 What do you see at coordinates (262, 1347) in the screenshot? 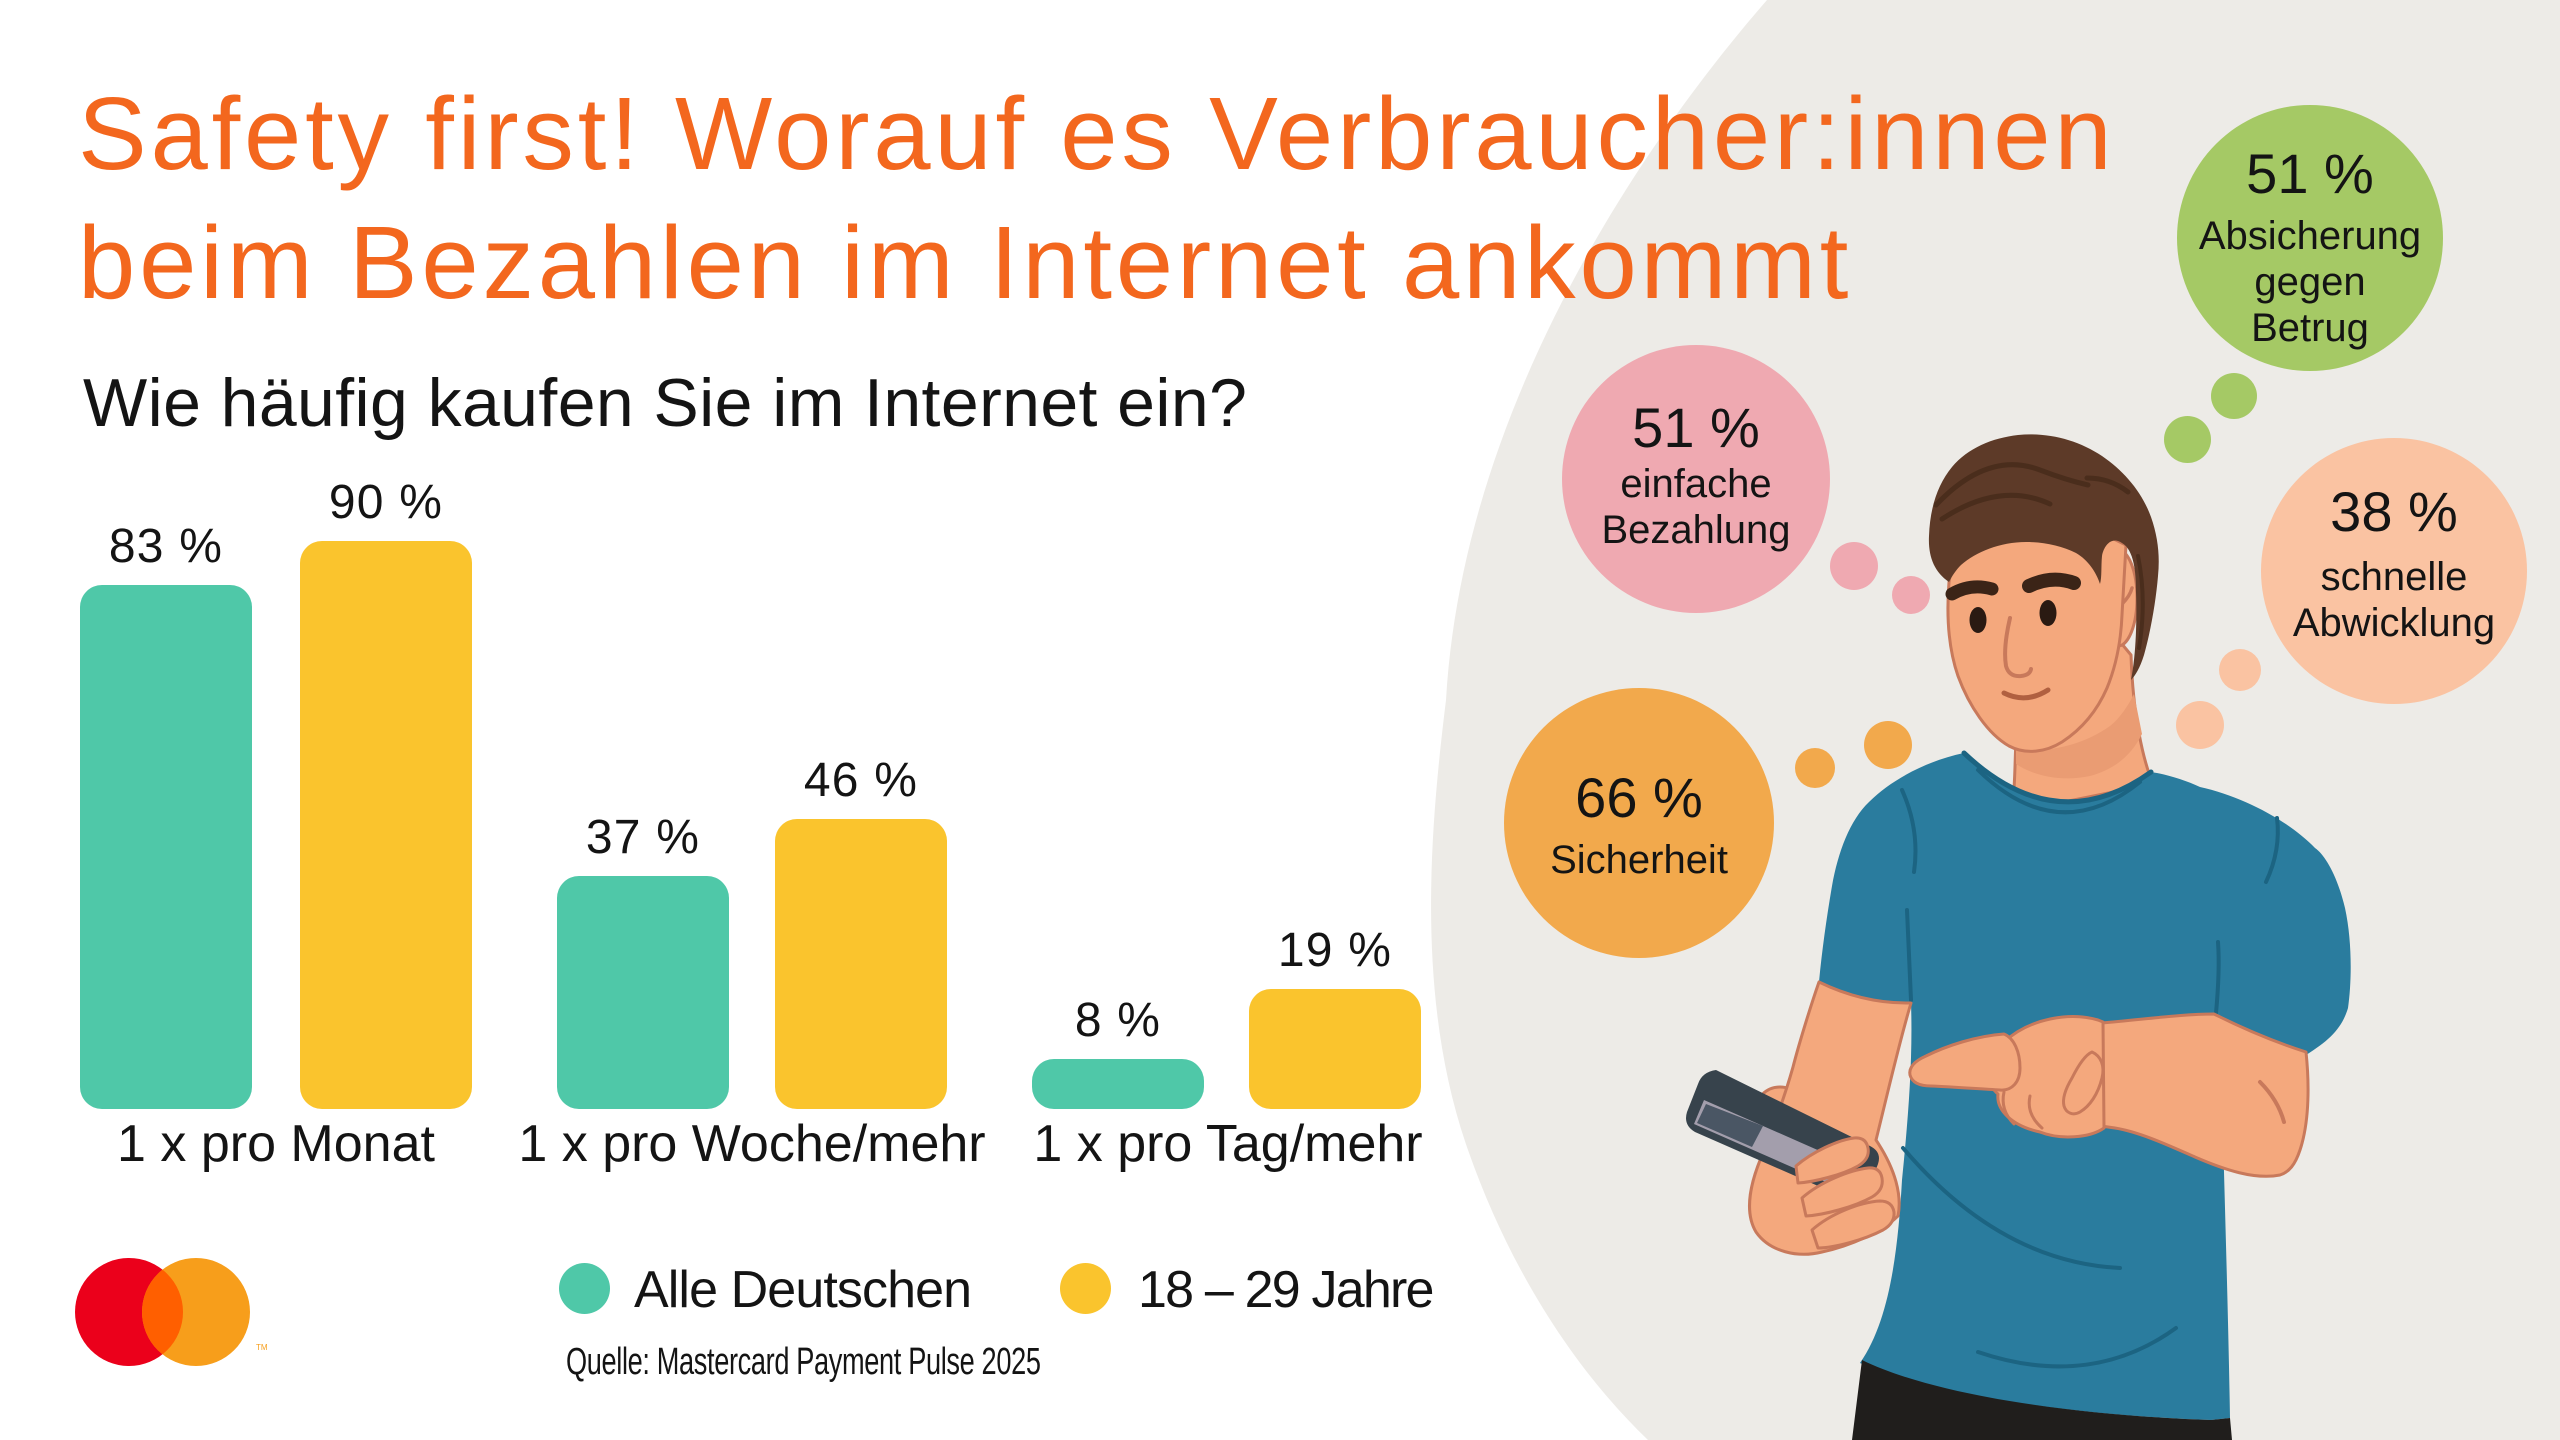
I see `svg-text: TM` at bounding box center [262, 1347].